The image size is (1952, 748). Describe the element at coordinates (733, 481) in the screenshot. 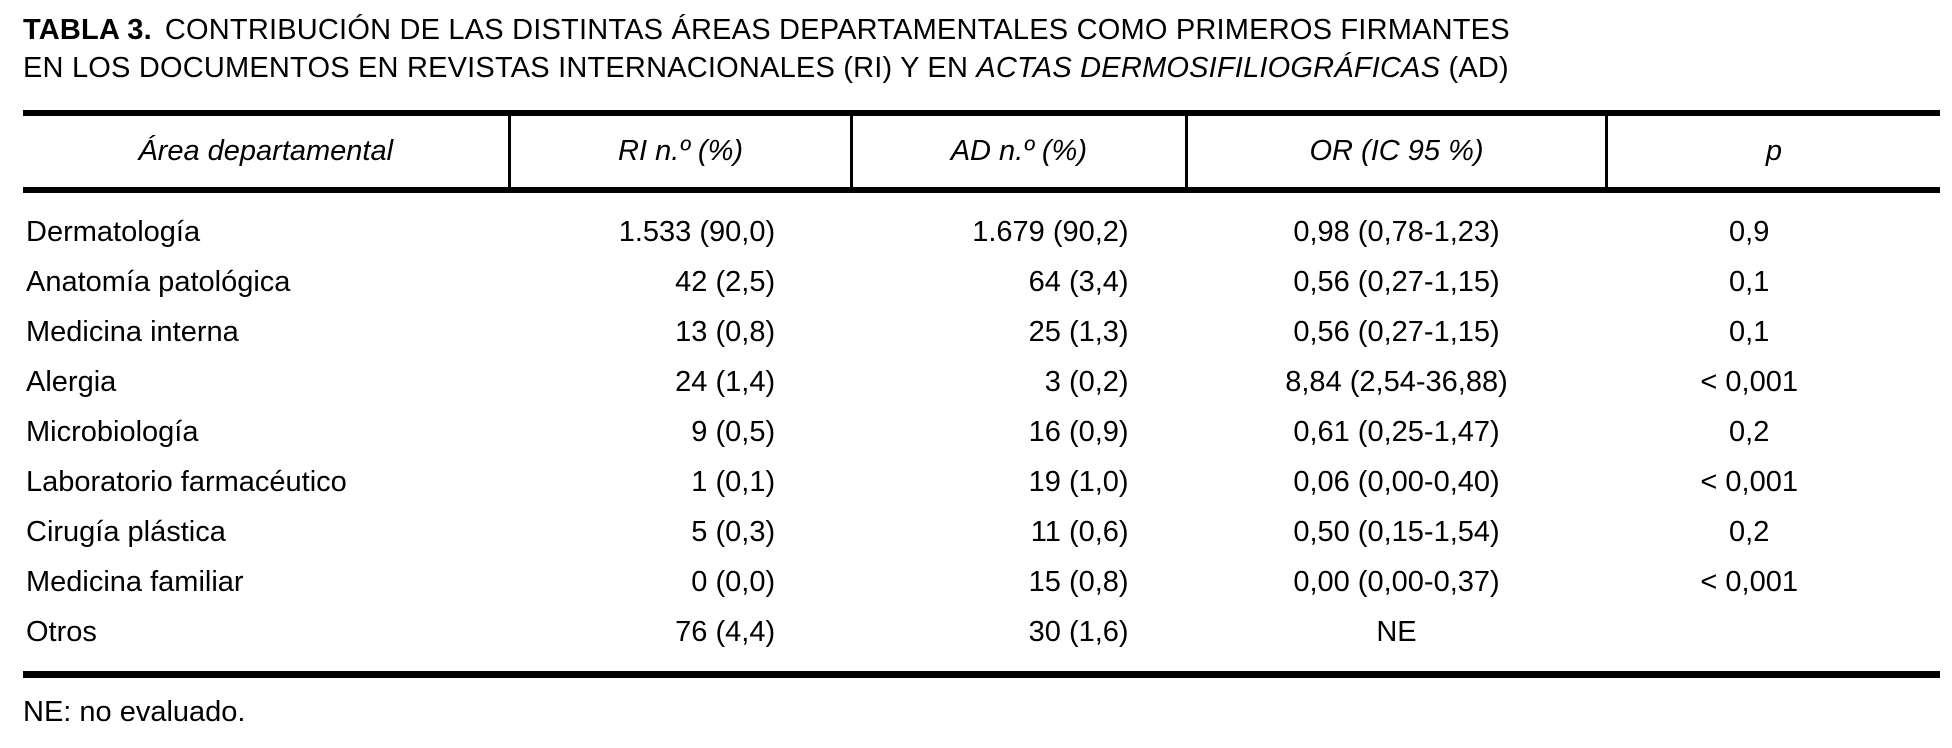

I see `ri-cell: 1 (0,1)` at that location.